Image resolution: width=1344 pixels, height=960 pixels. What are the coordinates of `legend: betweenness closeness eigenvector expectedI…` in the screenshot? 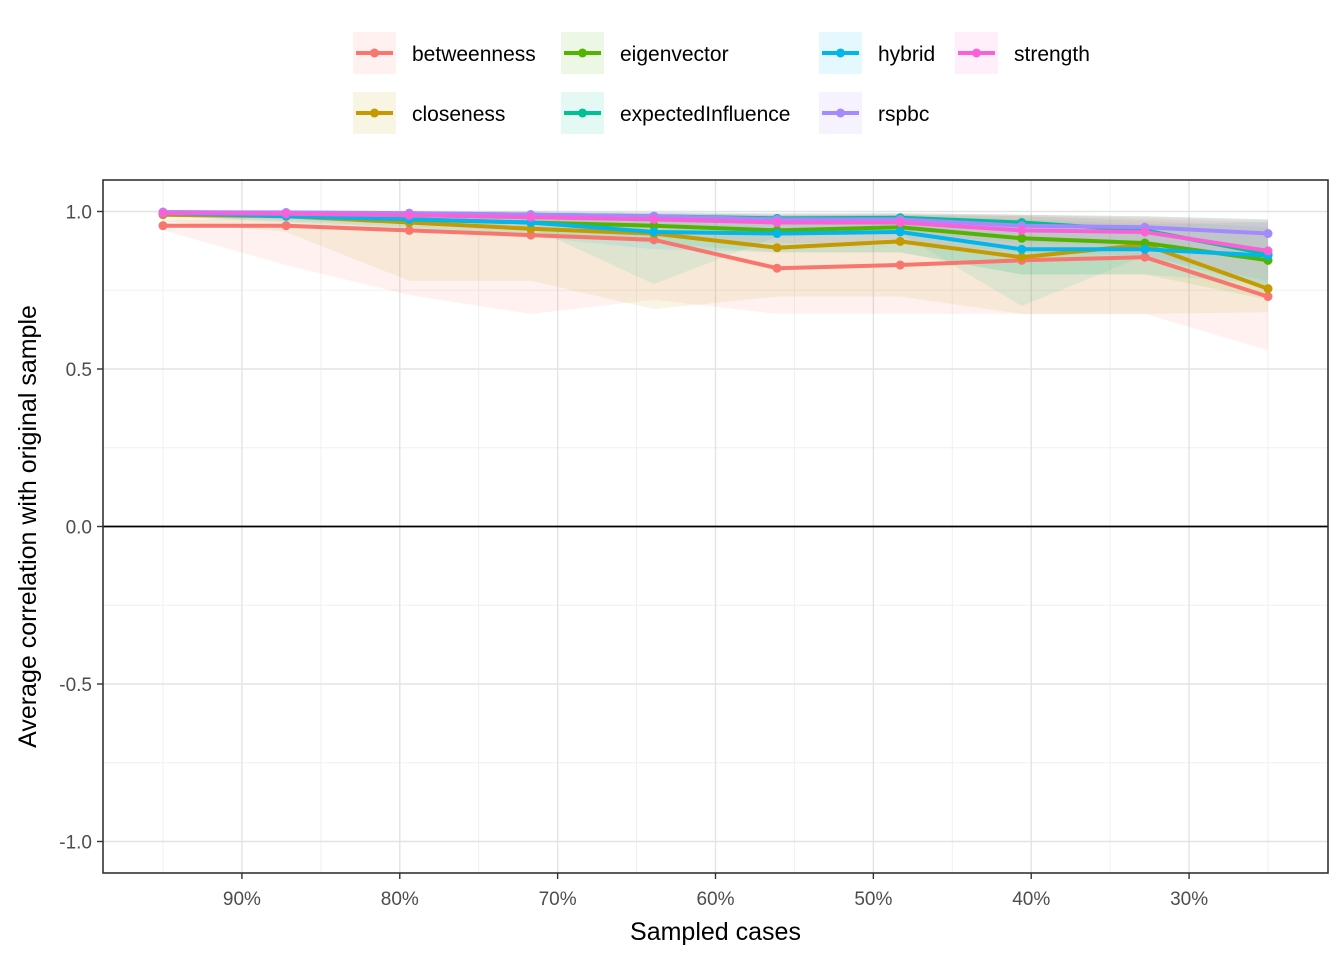 It's located at (721, 83).